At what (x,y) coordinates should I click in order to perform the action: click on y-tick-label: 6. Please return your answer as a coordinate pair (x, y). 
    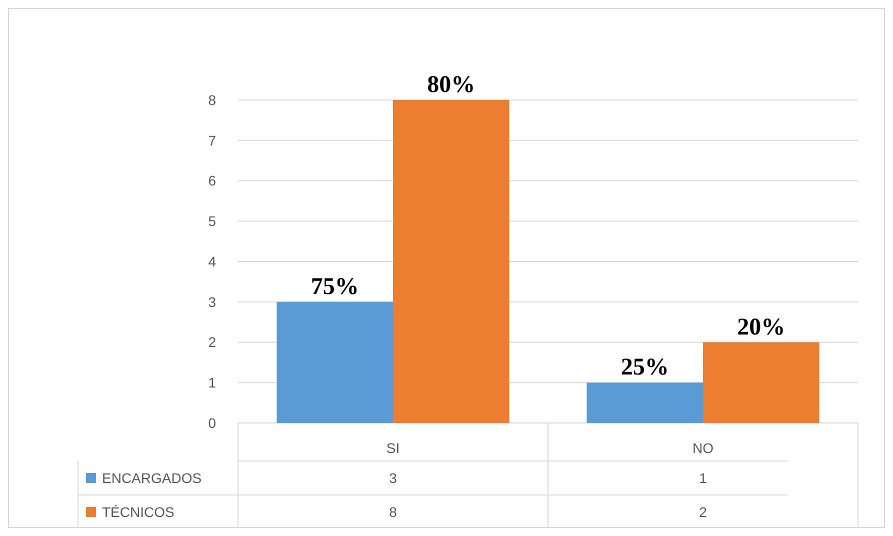
    Looking at the image, I should click on (212, 180).